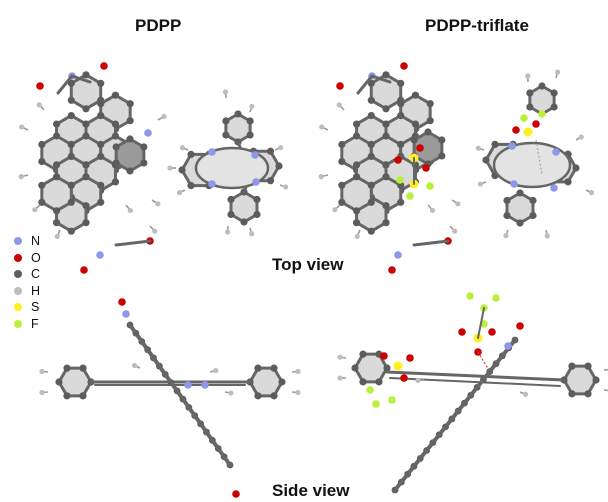 Image resolution: width=608 pixels, height=502 pixels. I want to click on atom-f, so click(392, 400).